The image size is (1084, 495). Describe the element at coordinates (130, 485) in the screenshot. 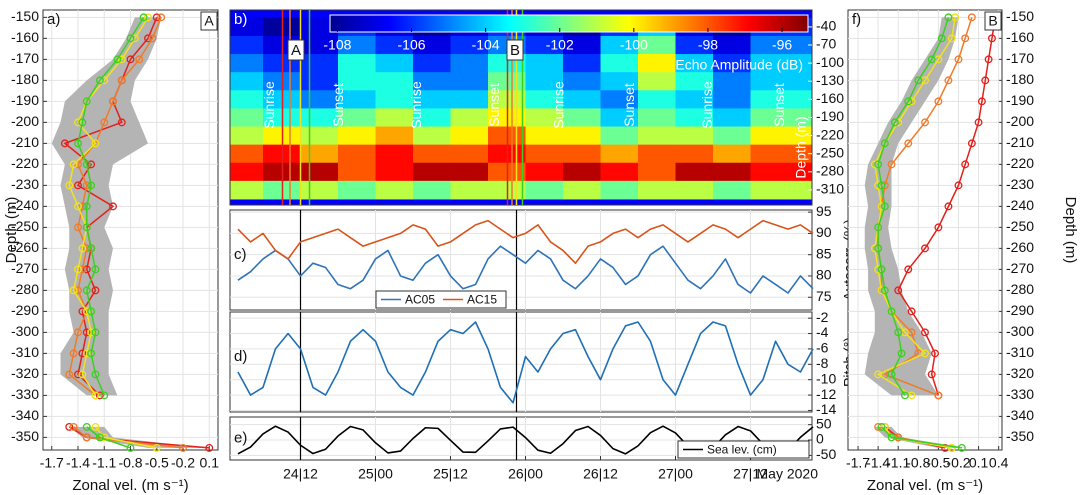

I see `x-axis-label: Zonal vel. (m s⁻¹)` at that location.